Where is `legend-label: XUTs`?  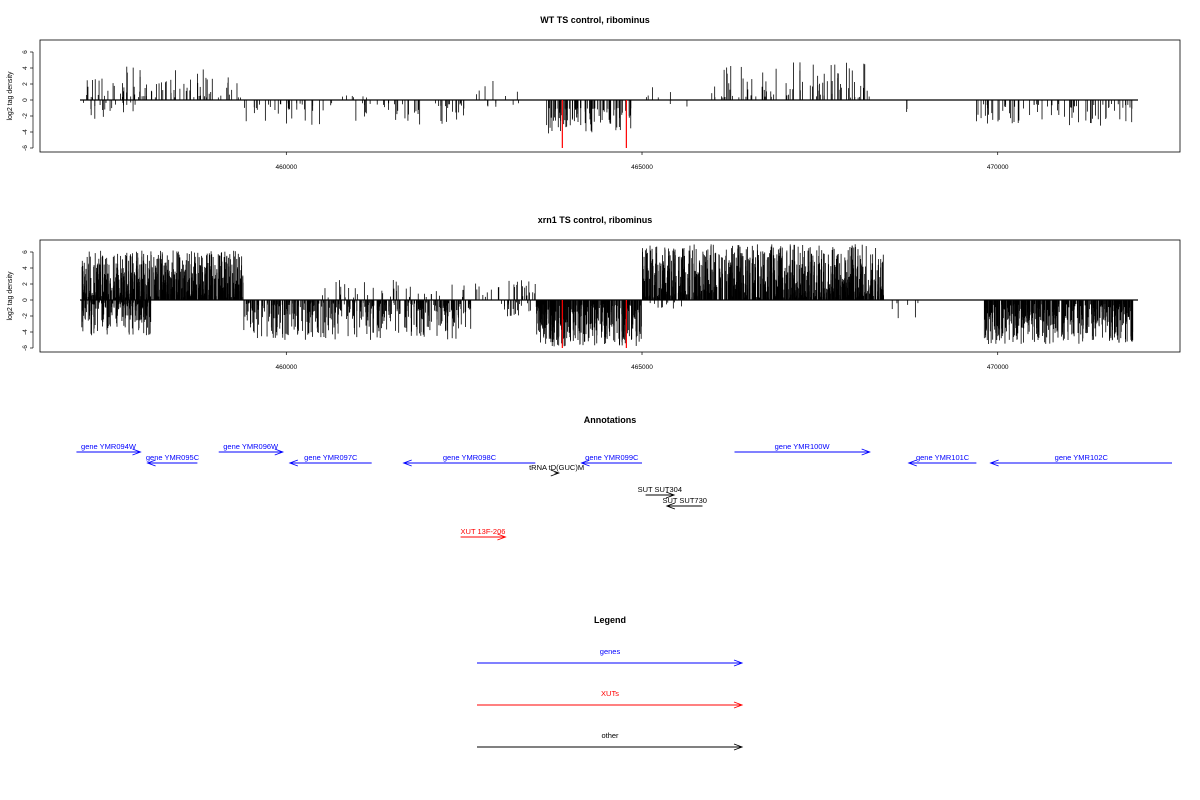
legend-label: XUTs is located at coordinates (610, 693).